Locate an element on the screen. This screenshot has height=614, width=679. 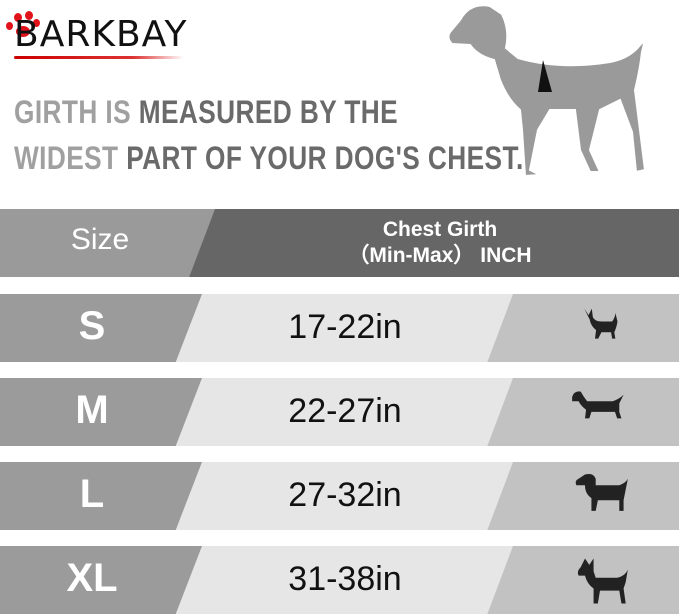
girth-value: 27-32in is located at coordinates (345, 495).